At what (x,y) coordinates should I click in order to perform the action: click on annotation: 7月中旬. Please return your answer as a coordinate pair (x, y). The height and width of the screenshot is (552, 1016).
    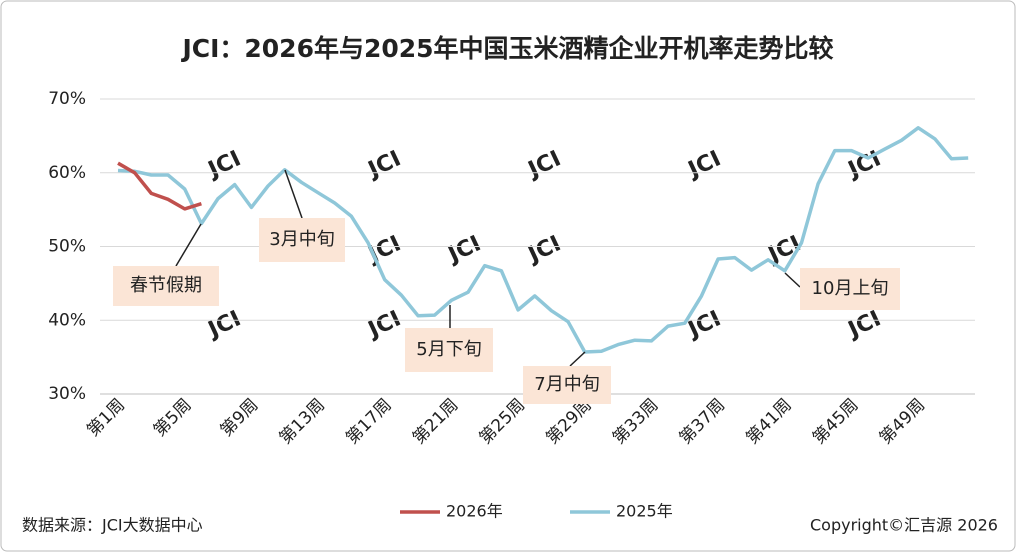
    Looking at the image, I should click on (566, 384).